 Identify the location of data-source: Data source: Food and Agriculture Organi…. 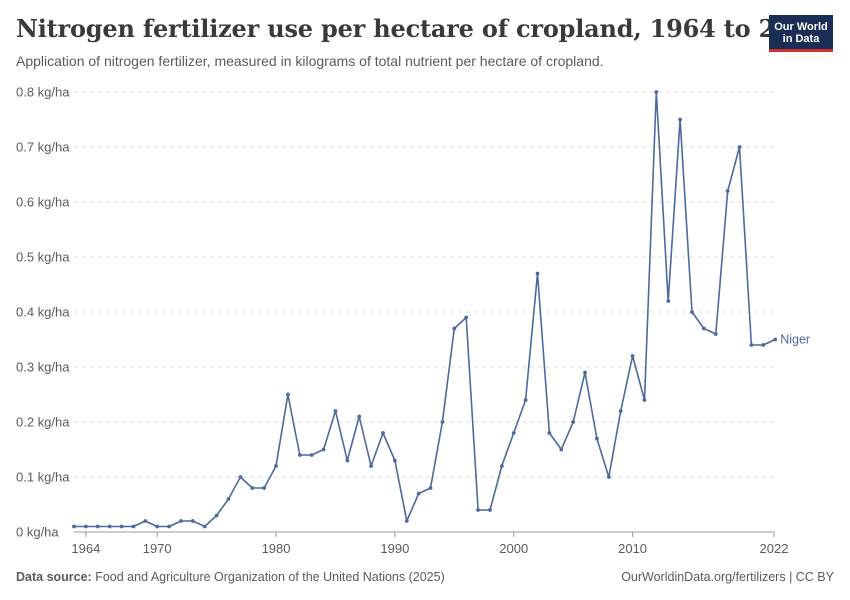
(230, 577).